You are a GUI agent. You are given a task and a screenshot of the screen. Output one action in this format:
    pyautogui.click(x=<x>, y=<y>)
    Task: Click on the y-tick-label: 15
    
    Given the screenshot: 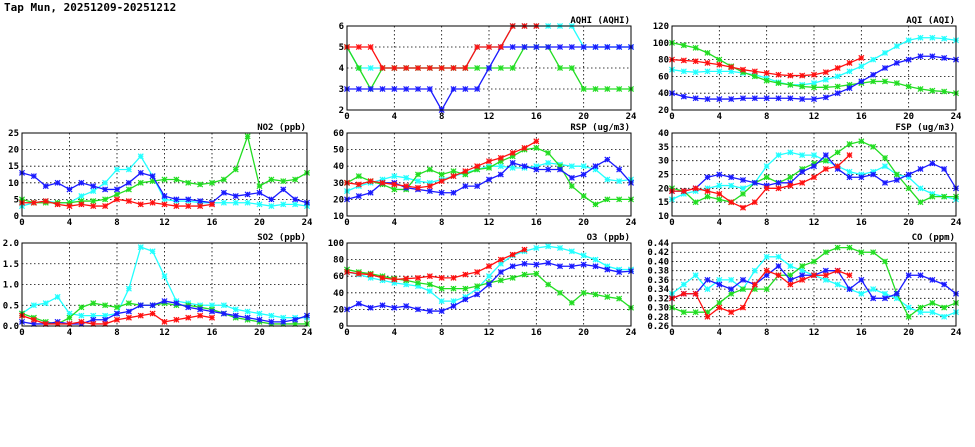 What is the action you would take?
    pyautogui.click(x=13, y=167)
    